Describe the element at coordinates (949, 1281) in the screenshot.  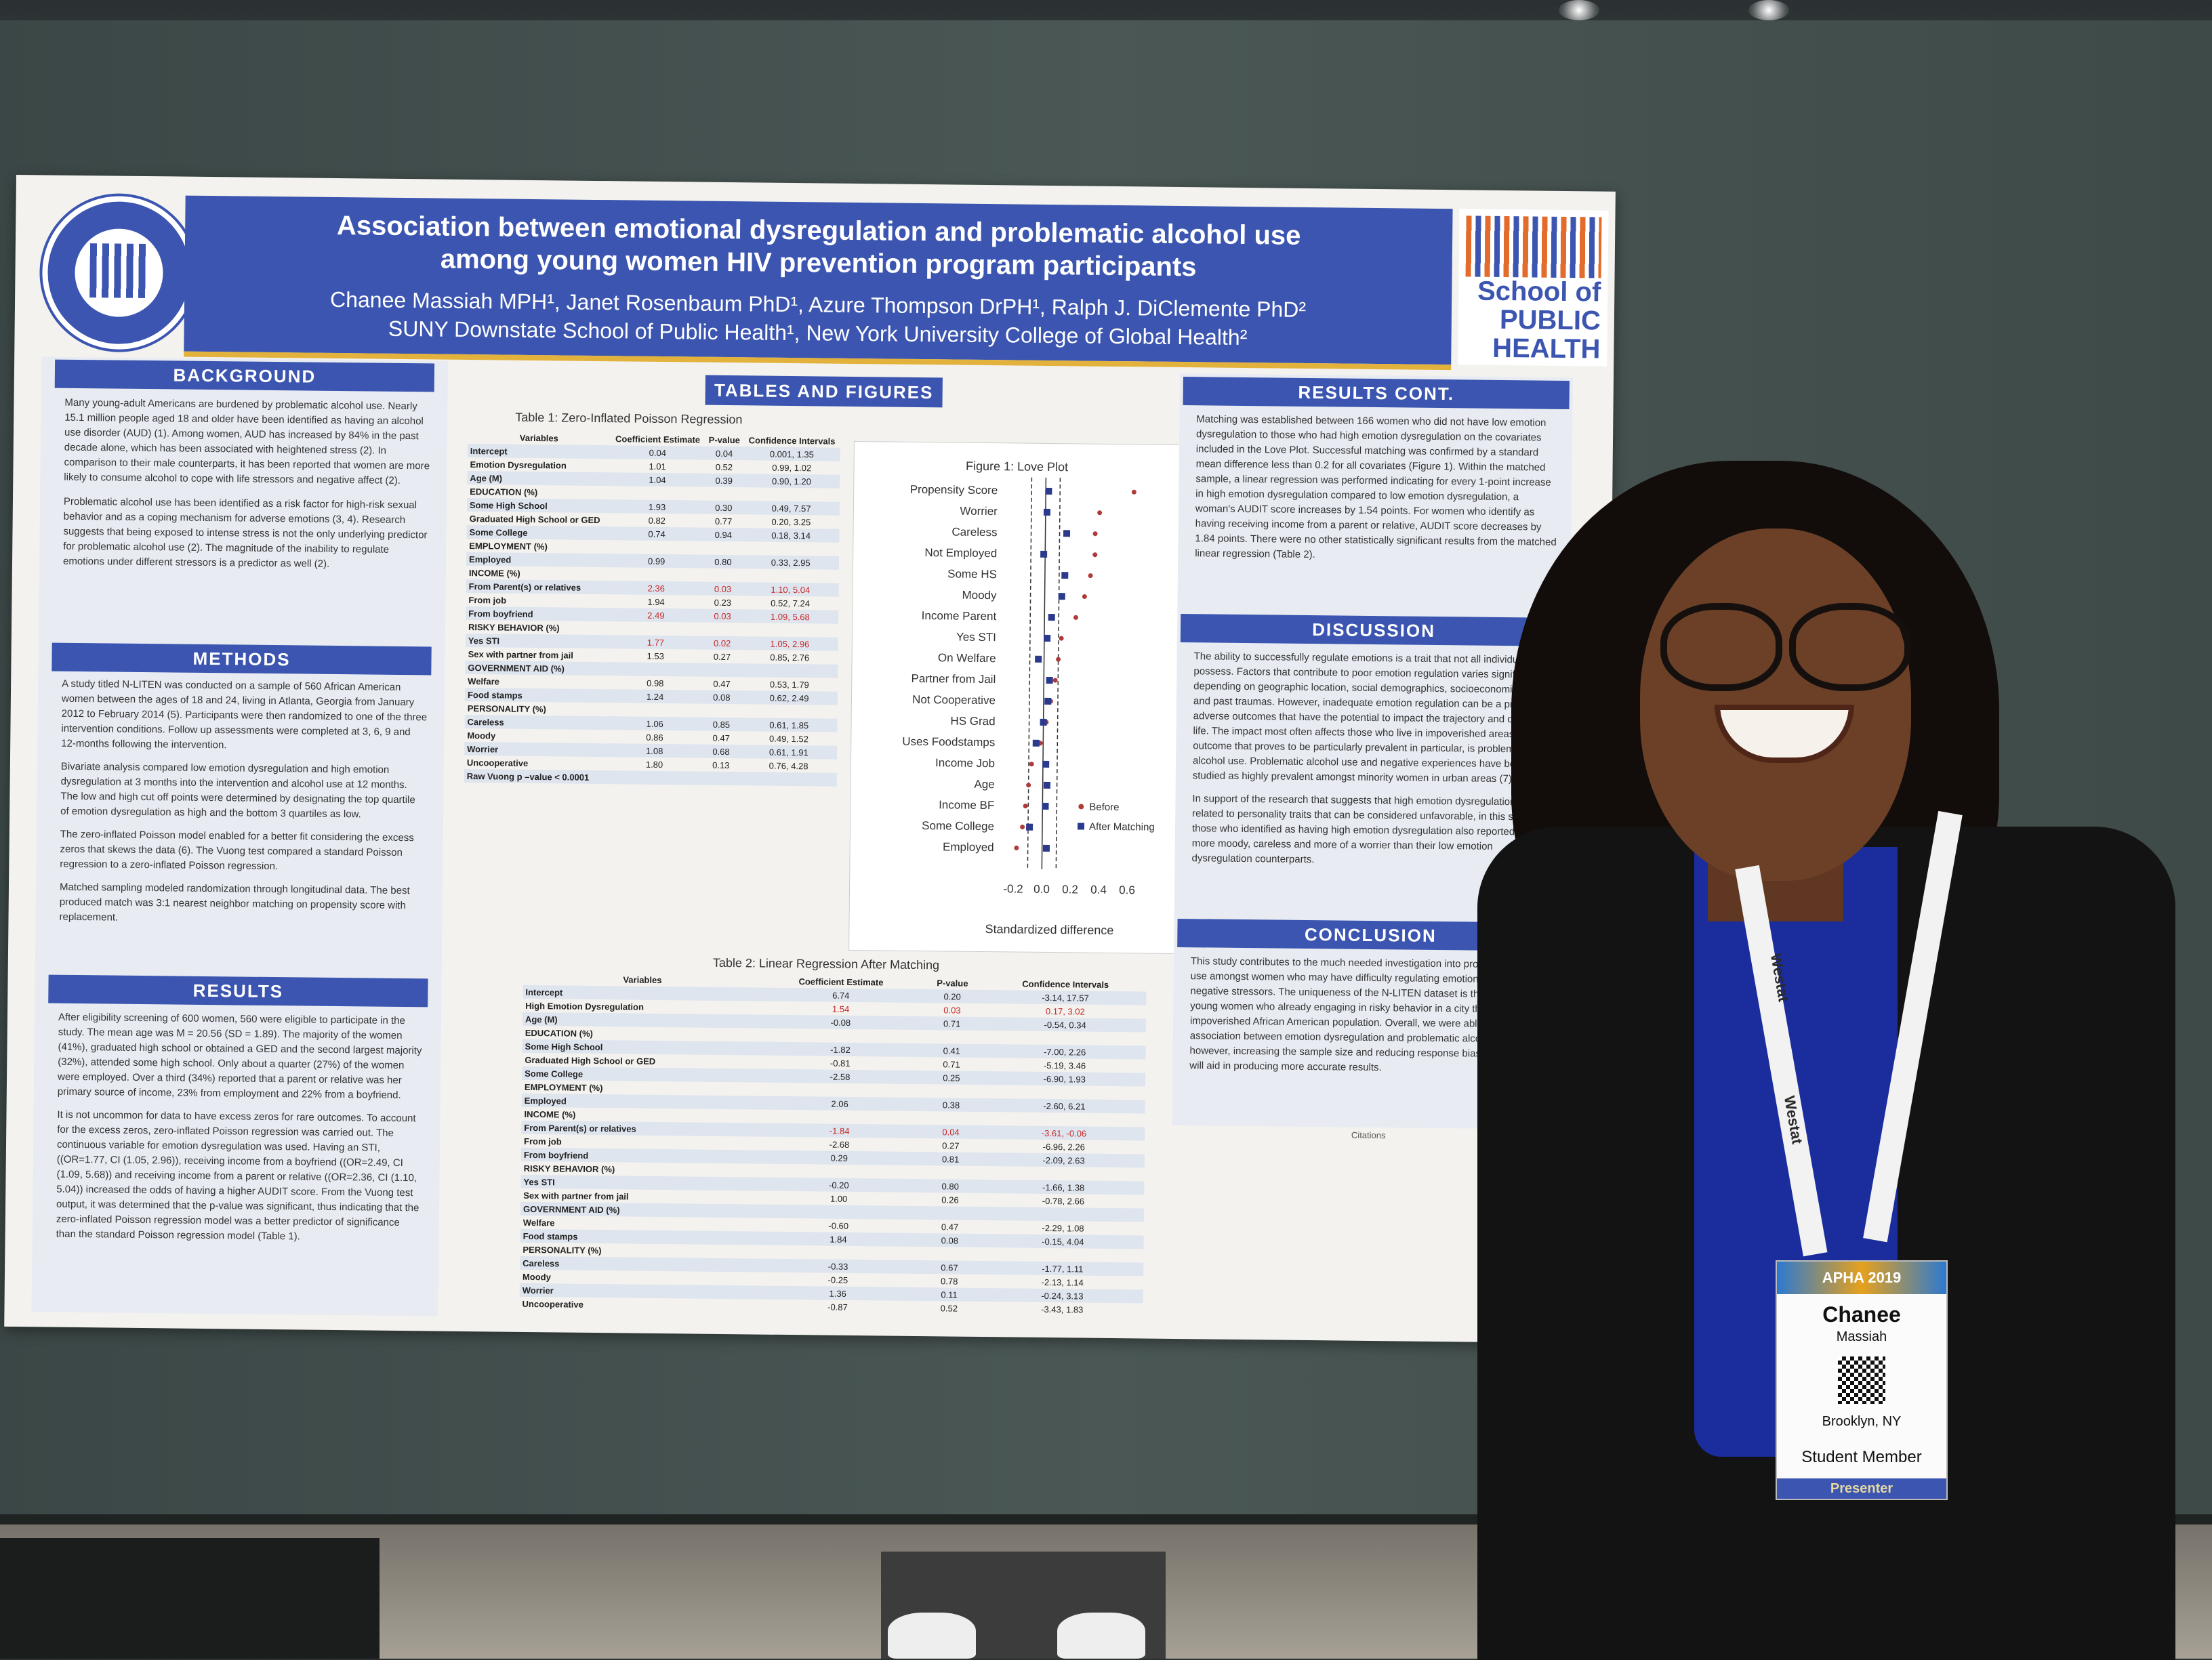
I see `table-cell: 0.78` at that location.